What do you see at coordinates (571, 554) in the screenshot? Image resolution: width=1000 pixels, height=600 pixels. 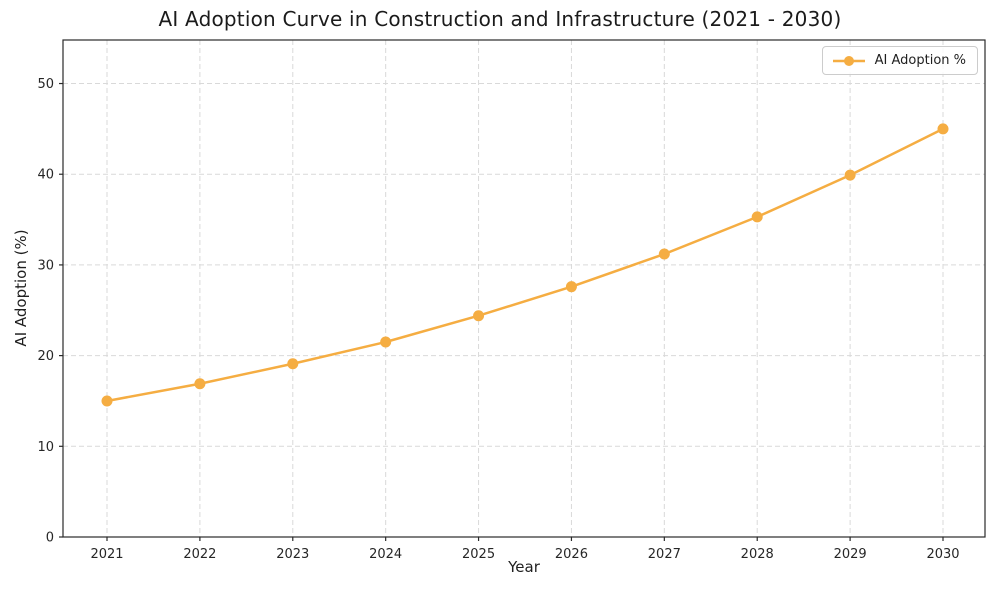 I see `x-tick-label: 2026` at bounding box center [571, 554].